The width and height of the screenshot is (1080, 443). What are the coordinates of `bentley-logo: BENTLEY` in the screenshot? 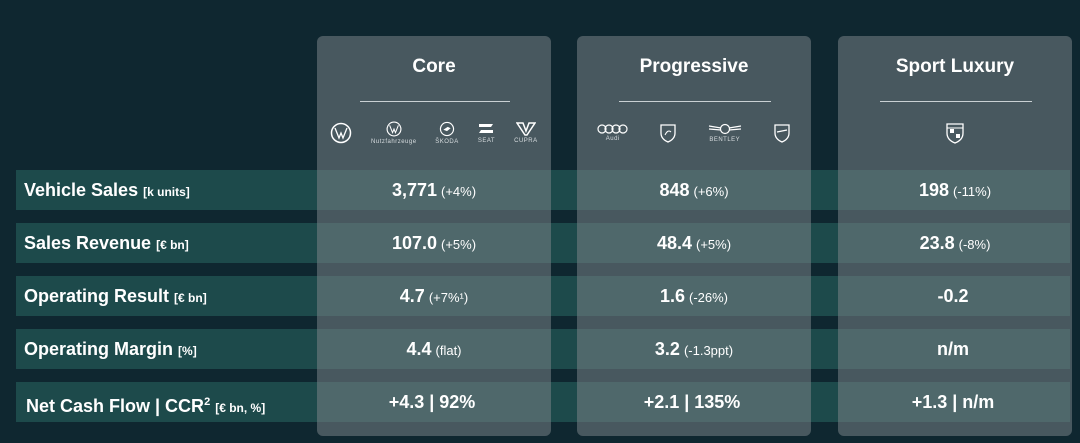 It's located at (725, 133).